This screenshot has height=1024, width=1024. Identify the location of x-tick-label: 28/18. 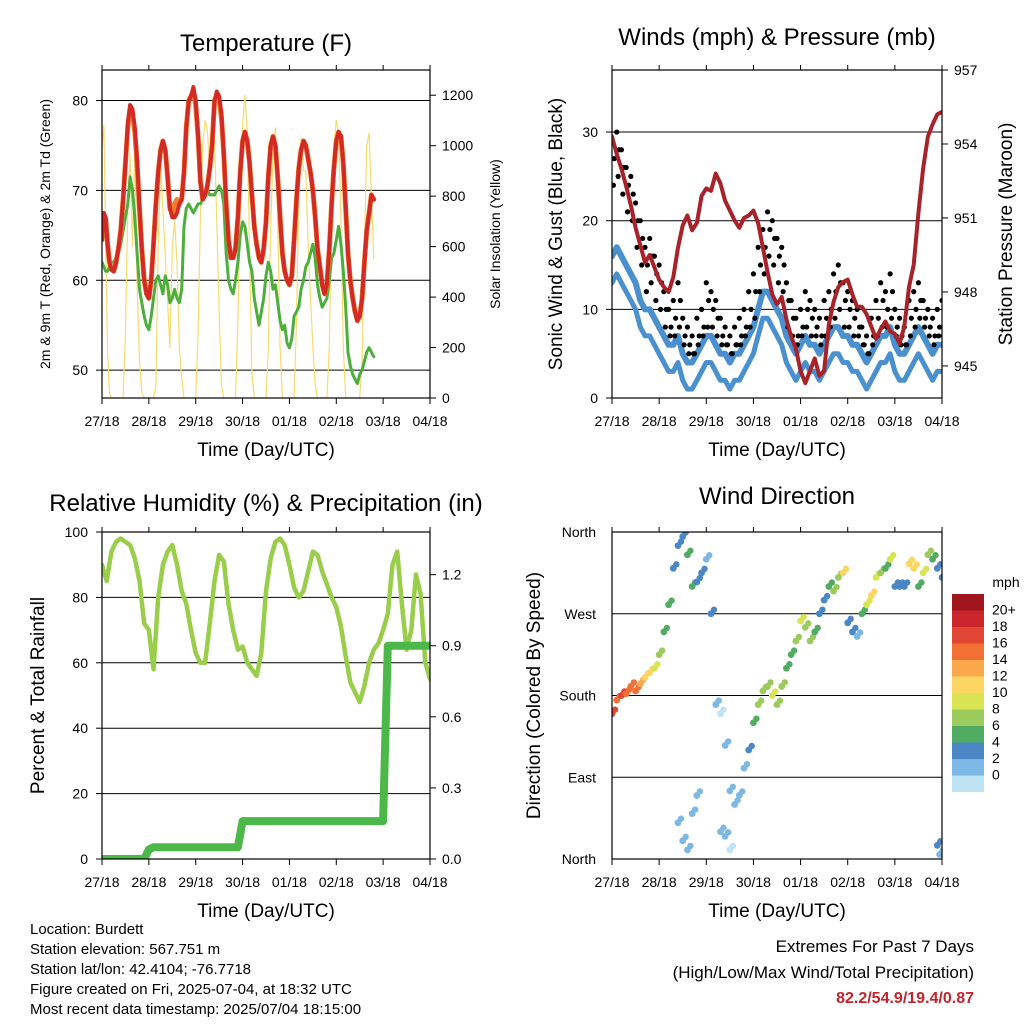
(148, 882).